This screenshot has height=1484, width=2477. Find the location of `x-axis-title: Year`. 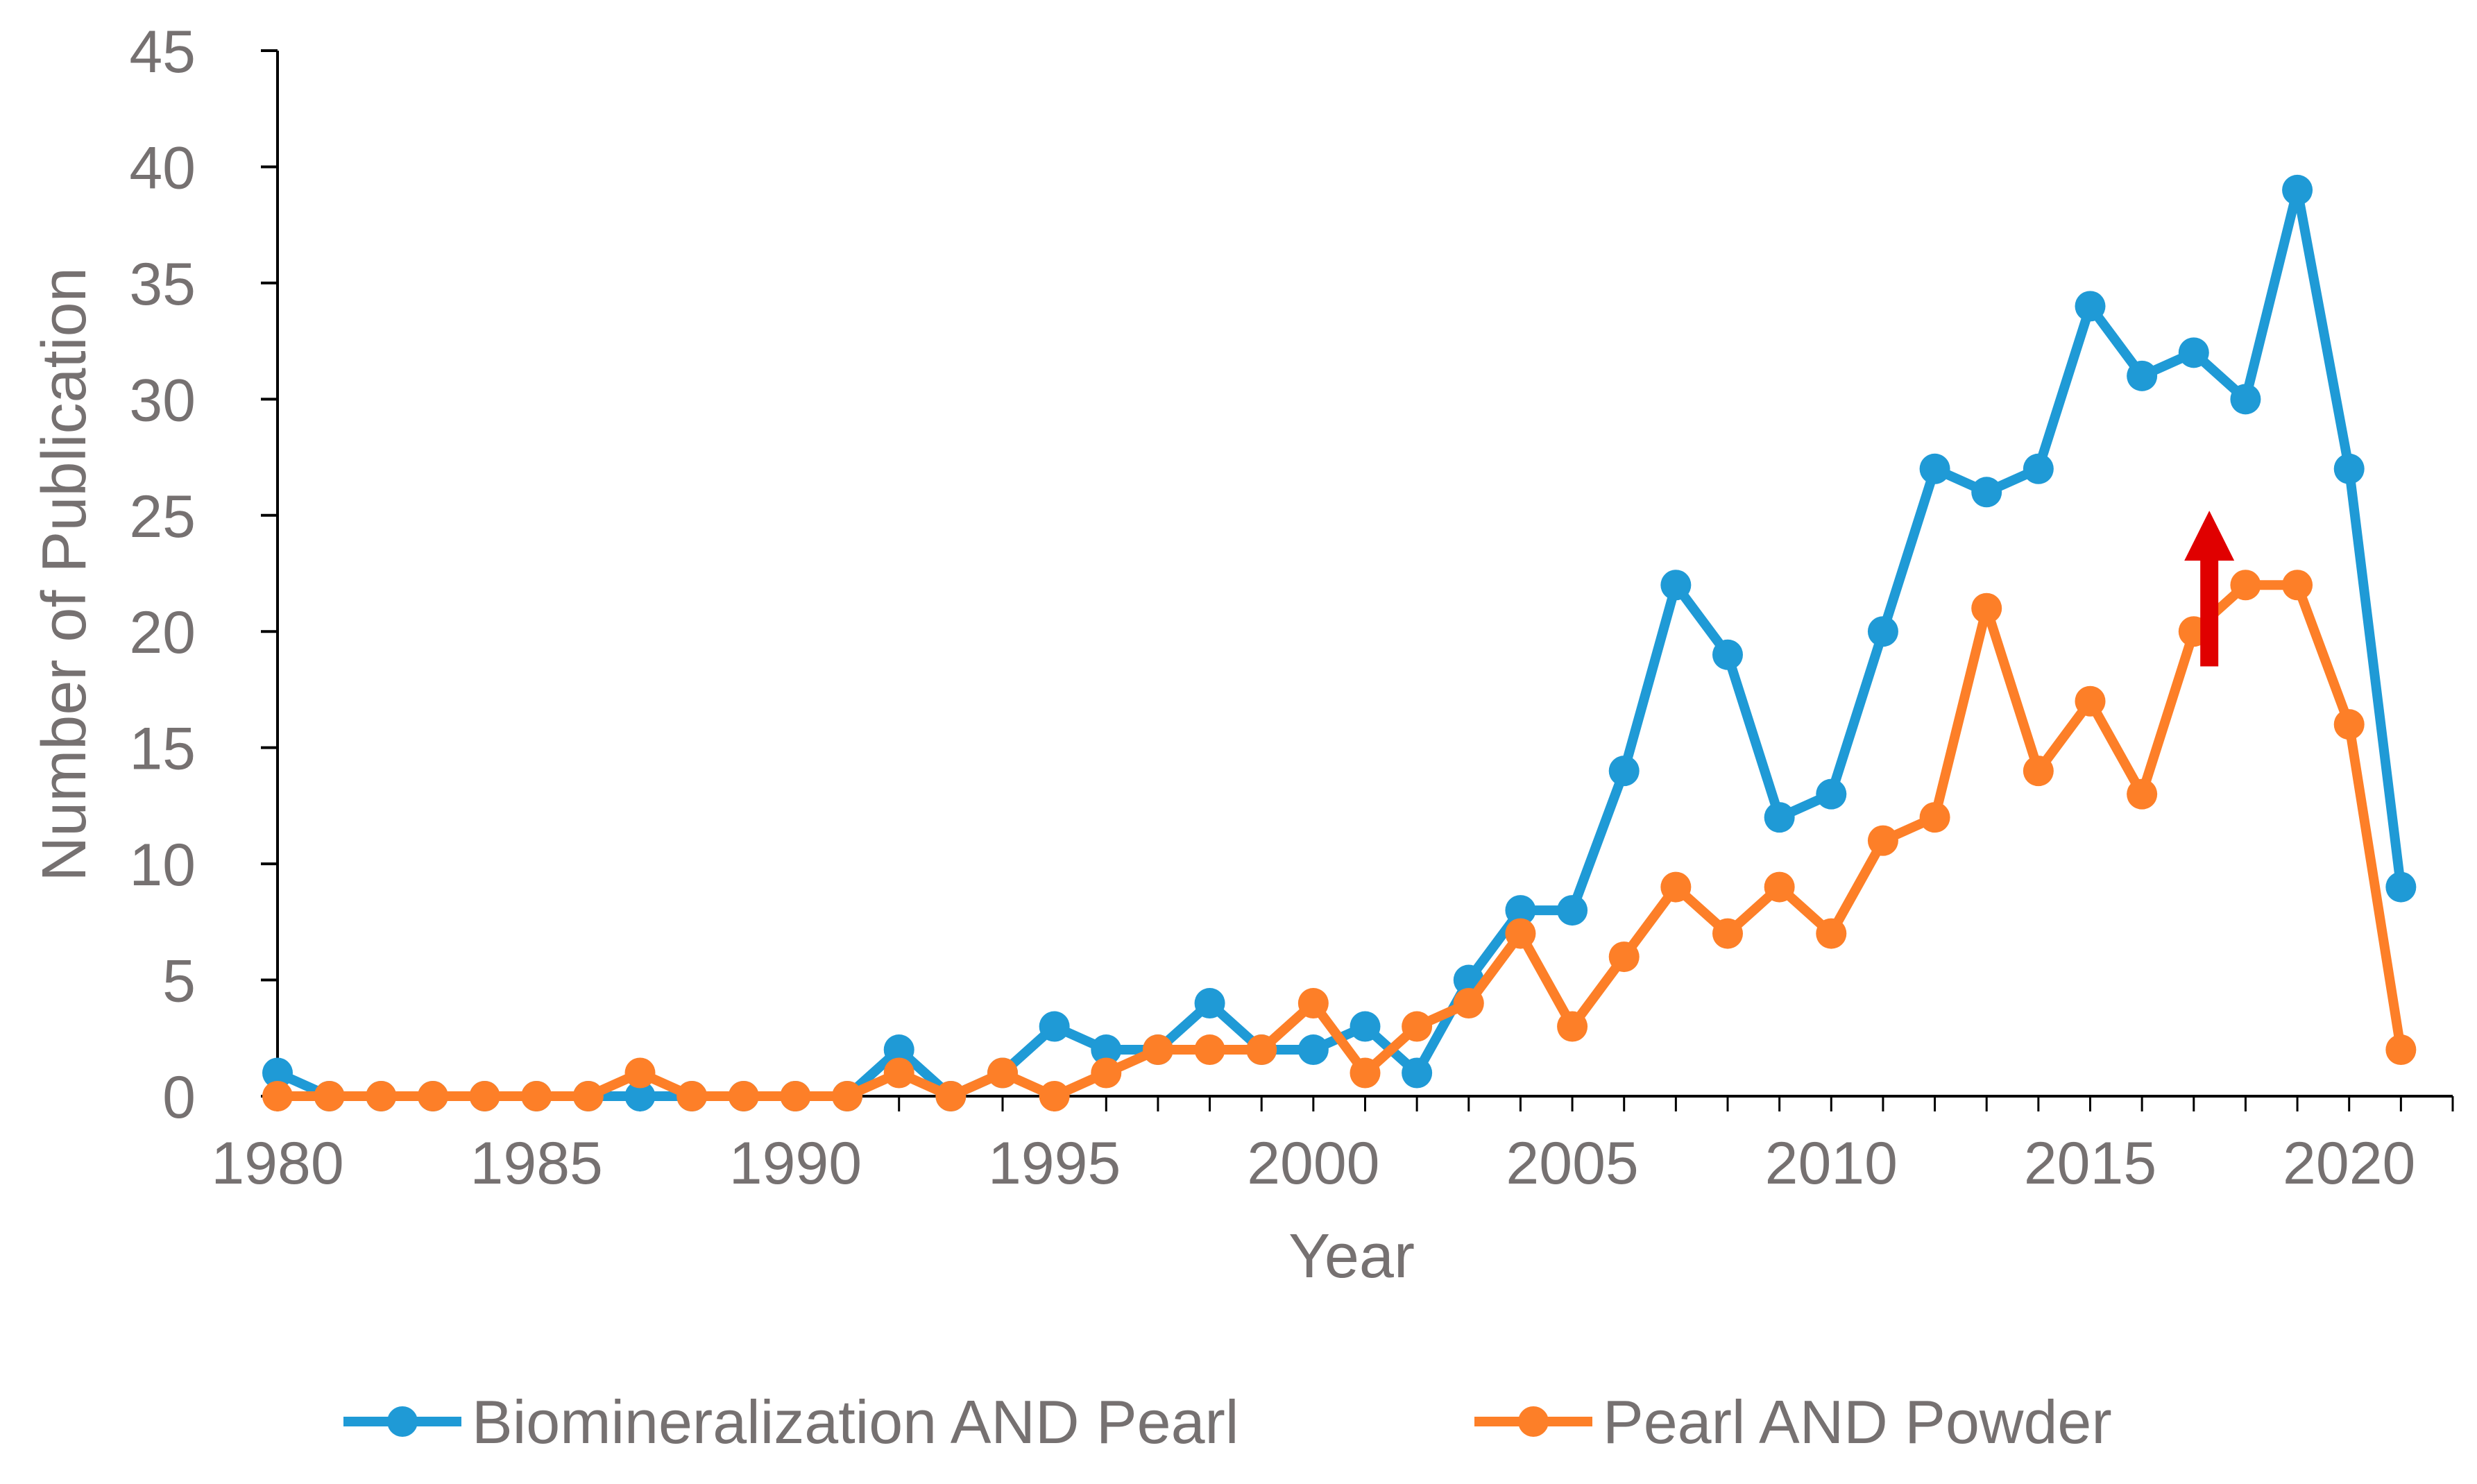

x-axis-title: Year is located at coordinates (1351, 1256).